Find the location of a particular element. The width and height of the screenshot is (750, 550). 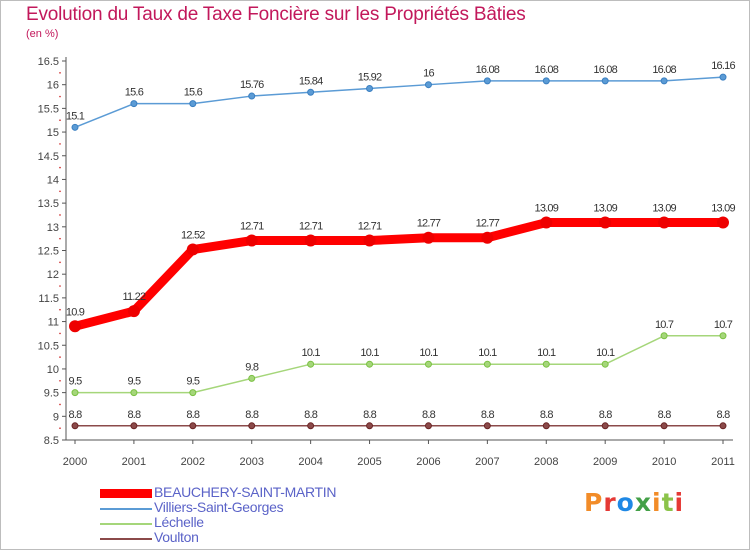

x-tick-label: 2004 is located at coordinates (310, 462).